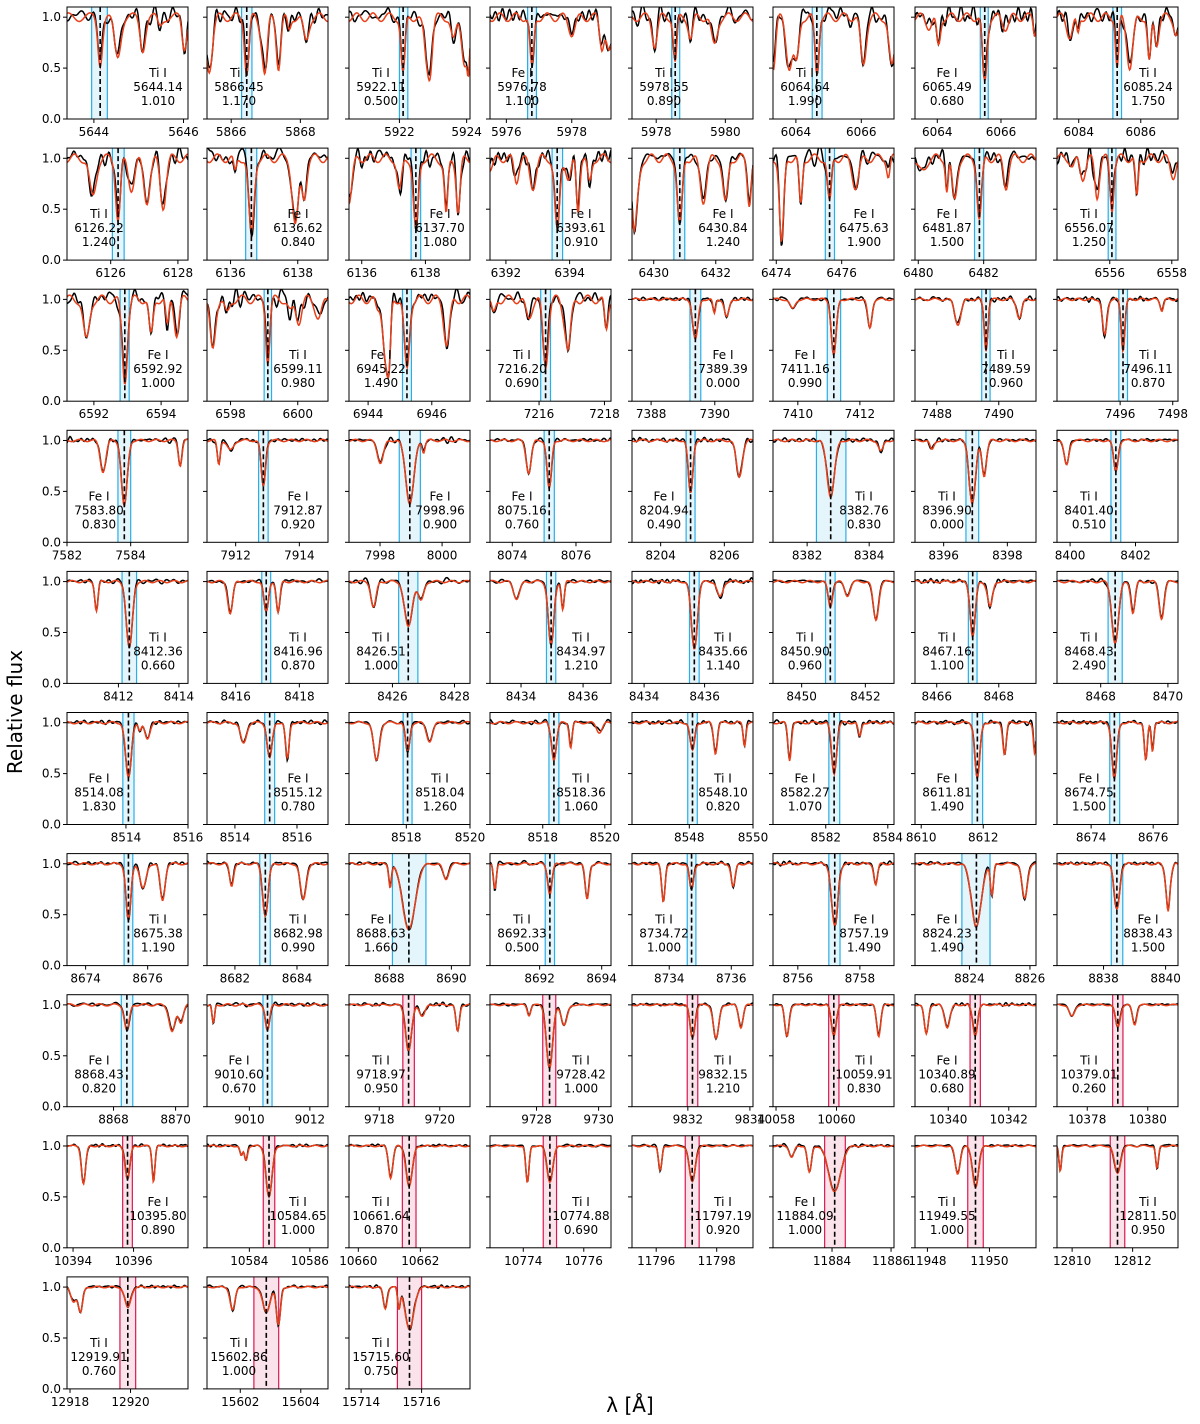 The height and width of the screenshot is (1424, 1200). What do you see at coordinates (157, 1216) in the screenshot?
I see `line-wavelength-label: 10395.80` at bounding box center [157, 1216].